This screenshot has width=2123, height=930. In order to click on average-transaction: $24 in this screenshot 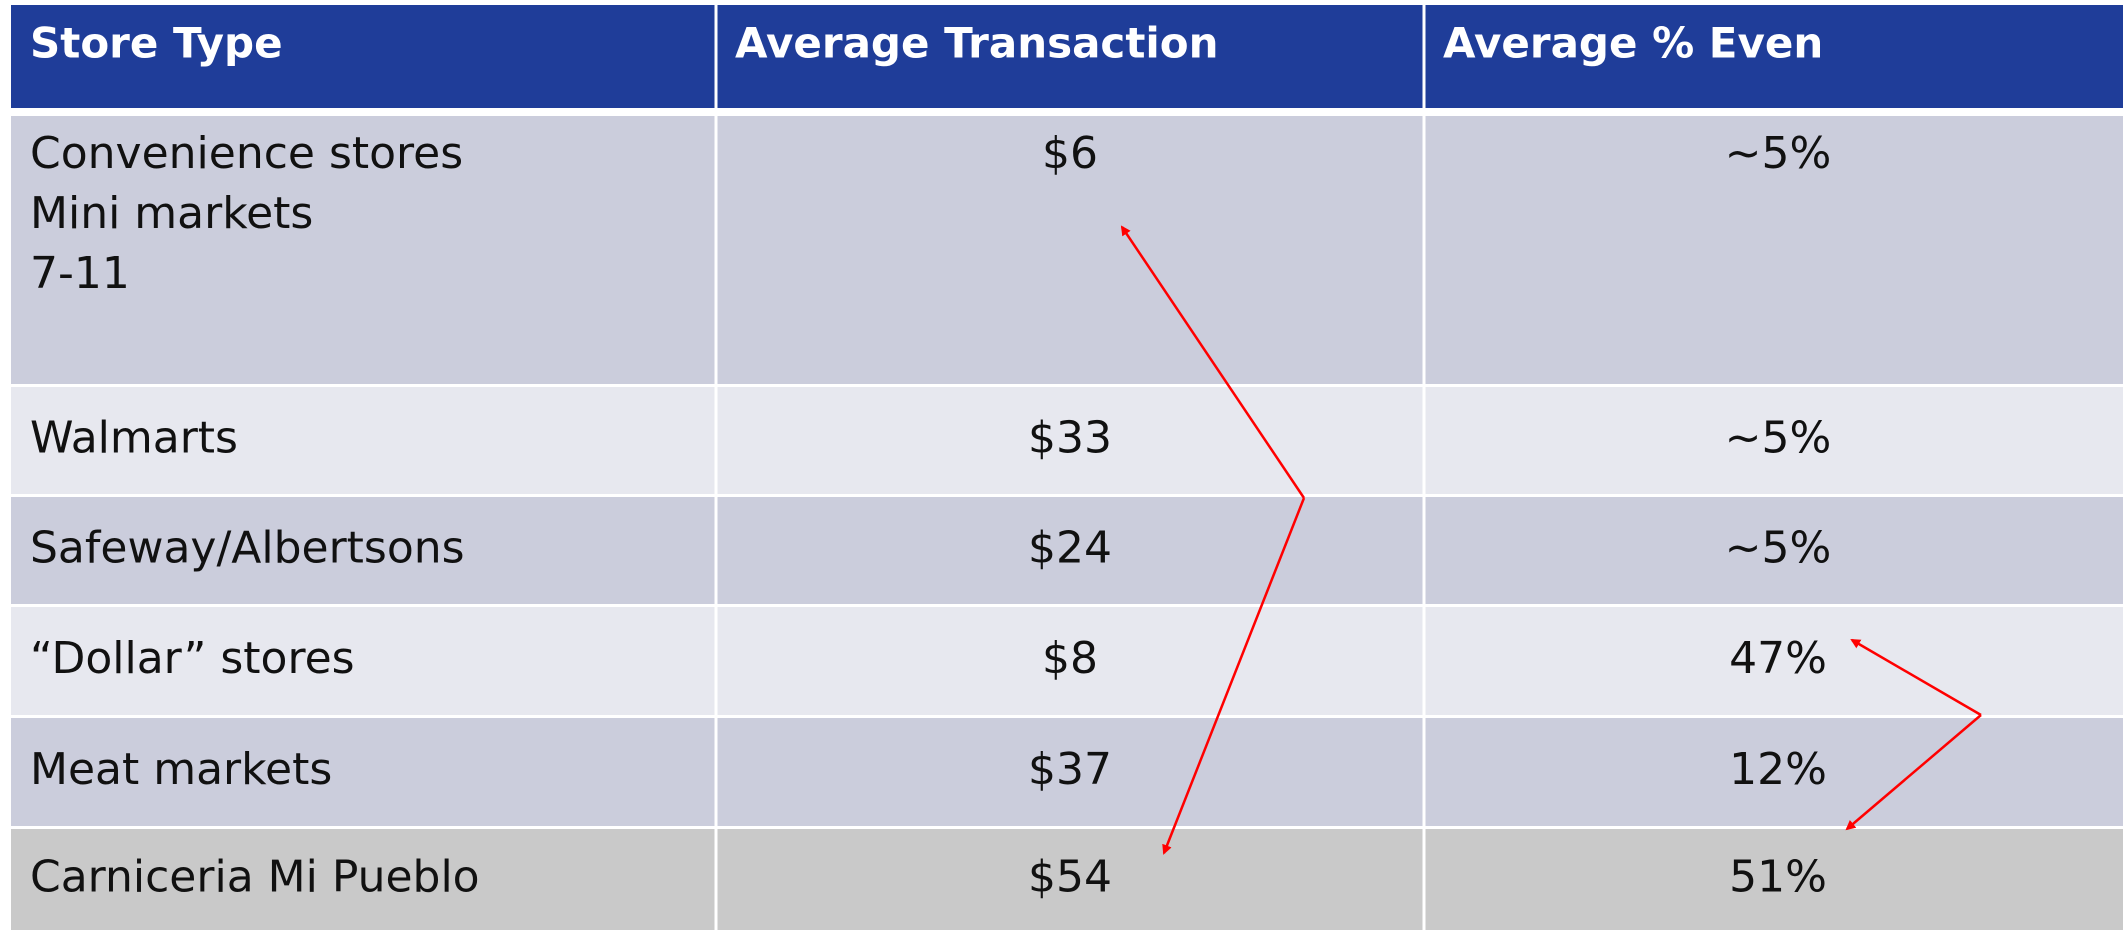, I will do `click(1070, 548)`.